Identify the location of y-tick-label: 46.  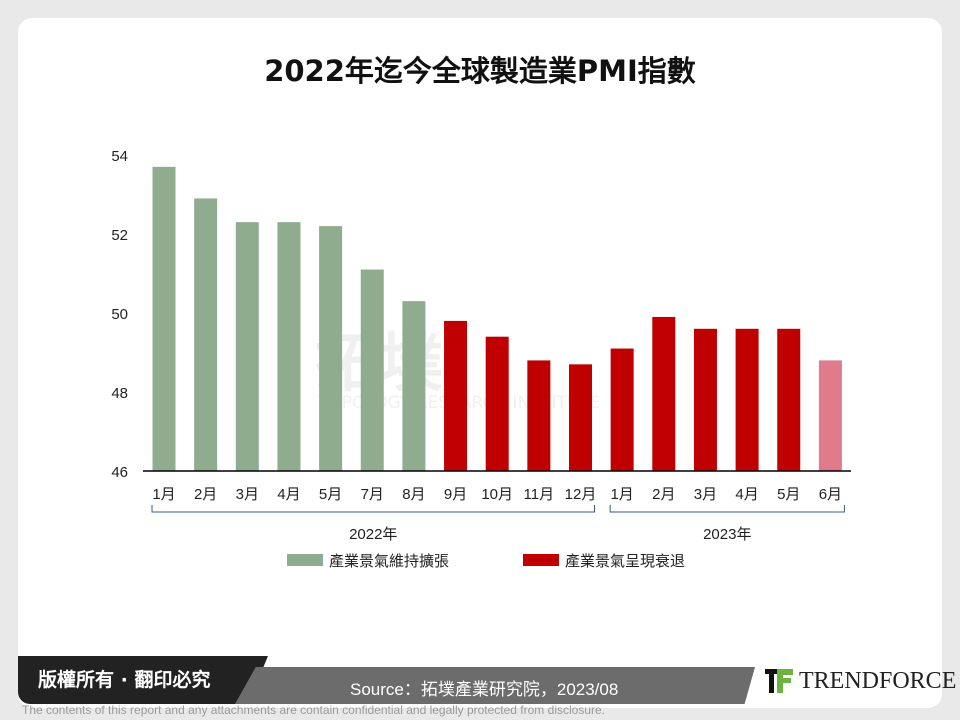
(119, 472).